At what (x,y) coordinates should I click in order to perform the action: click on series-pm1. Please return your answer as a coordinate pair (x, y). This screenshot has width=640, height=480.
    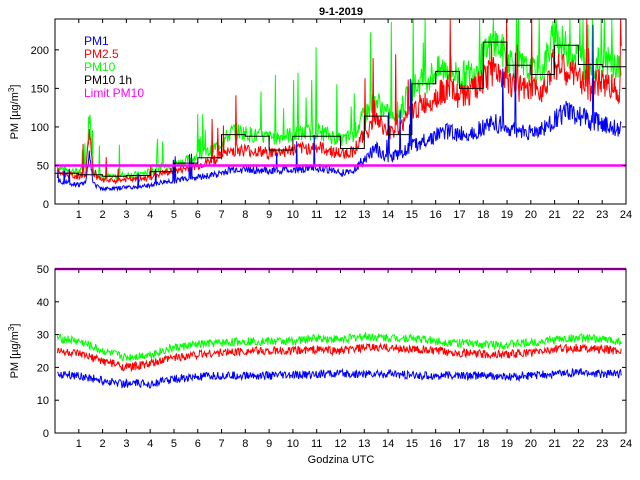
    Looking at the image, I should click on (339, 378).